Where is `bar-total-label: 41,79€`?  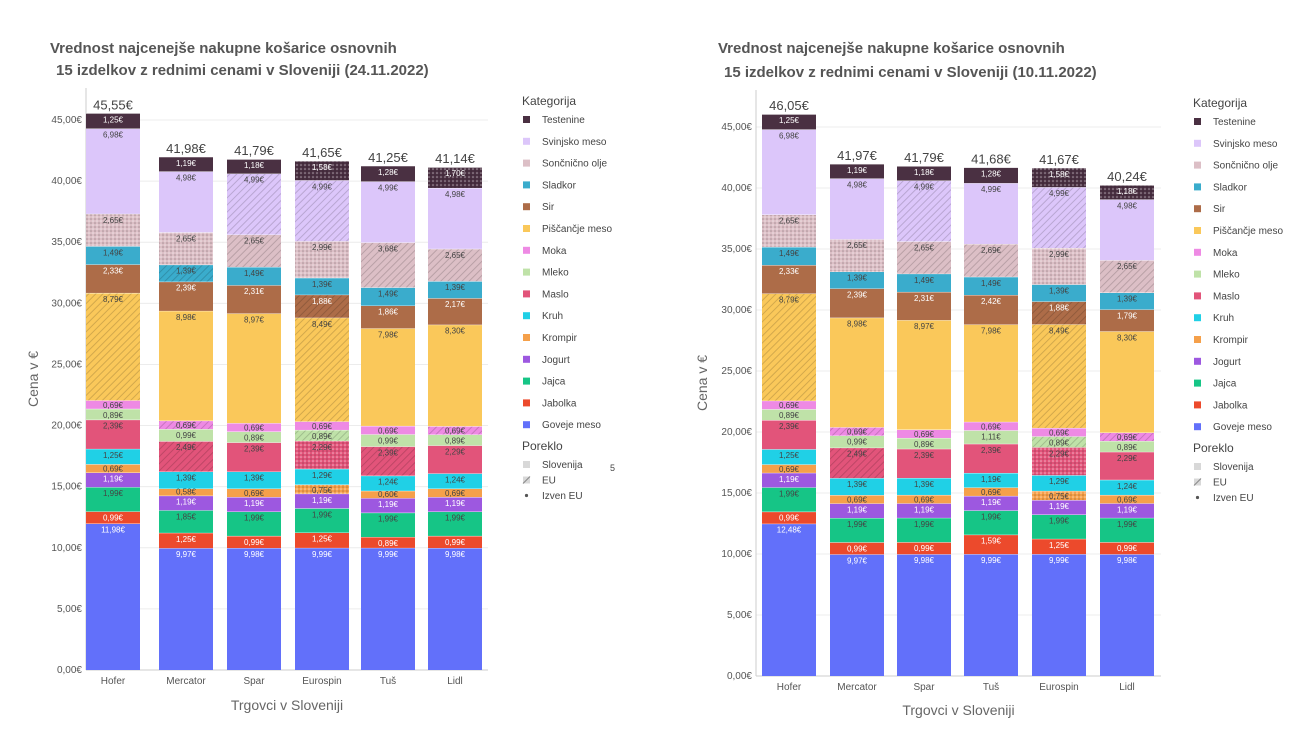
bar-total-label: 41,79€ is located at coordinates (924, 157).